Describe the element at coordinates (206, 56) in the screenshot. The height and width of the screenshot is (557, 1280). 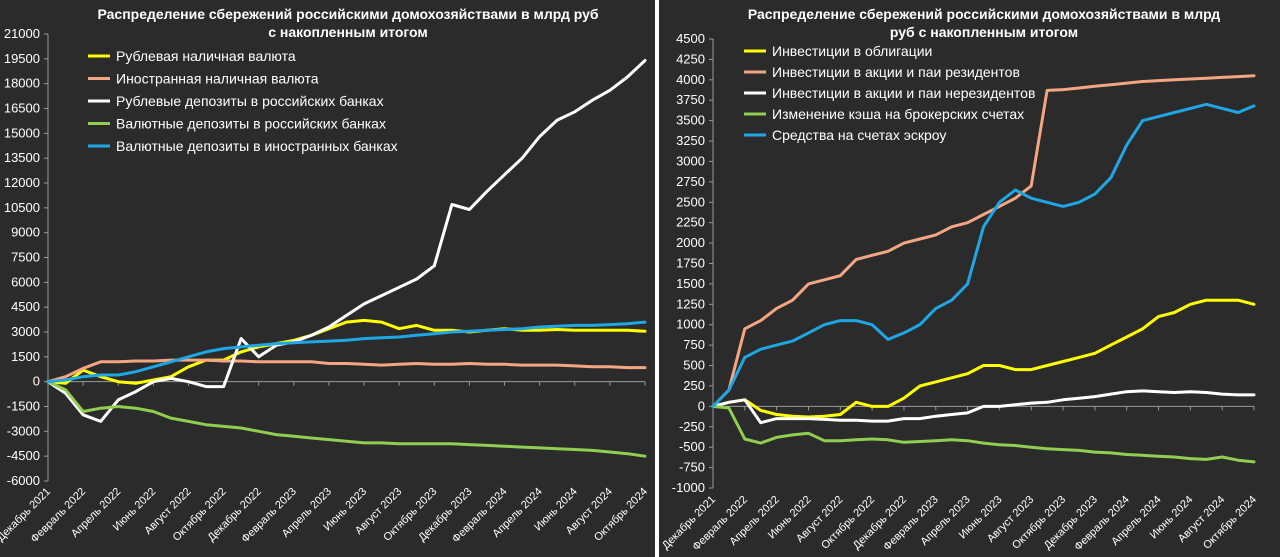
I see `legend-label: Рублевая наличная валюта` at that location.